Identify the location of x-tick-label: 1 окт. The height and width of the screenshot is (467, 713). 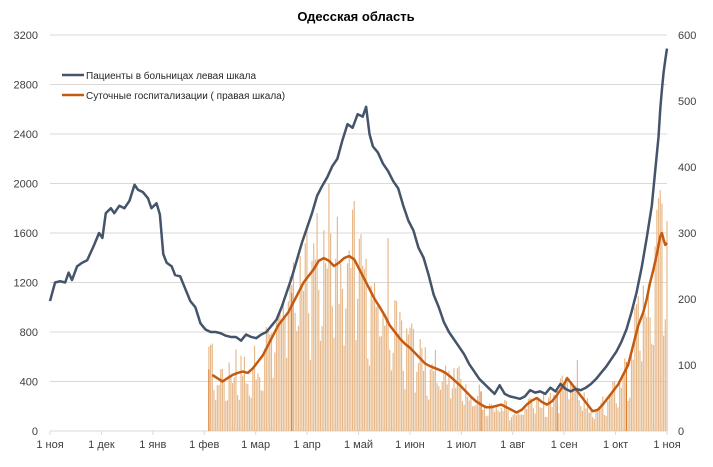
(615, 445).